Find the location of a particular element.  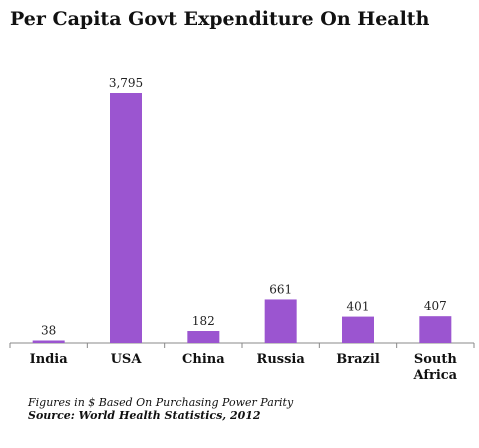

data-label: 401 is located at coordinates (358, 307).